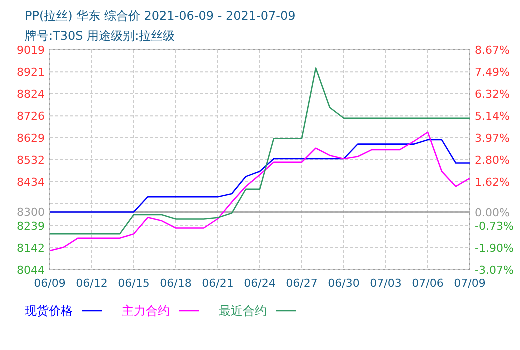 Image resolution: width=520 pixels, height=350 pixels. I want to click on x-tick-label: 07/03, so click(386, 283).